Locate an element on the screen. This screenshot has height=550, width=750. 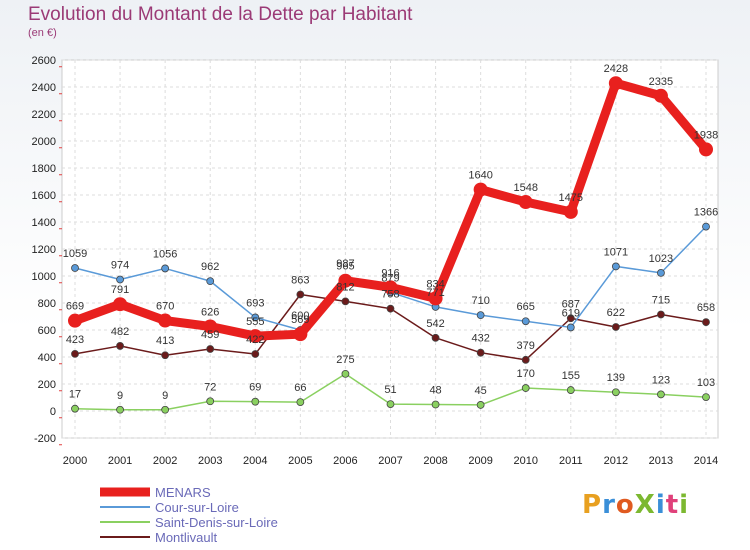
data-label: 791 is located at coordinates (120, 290).